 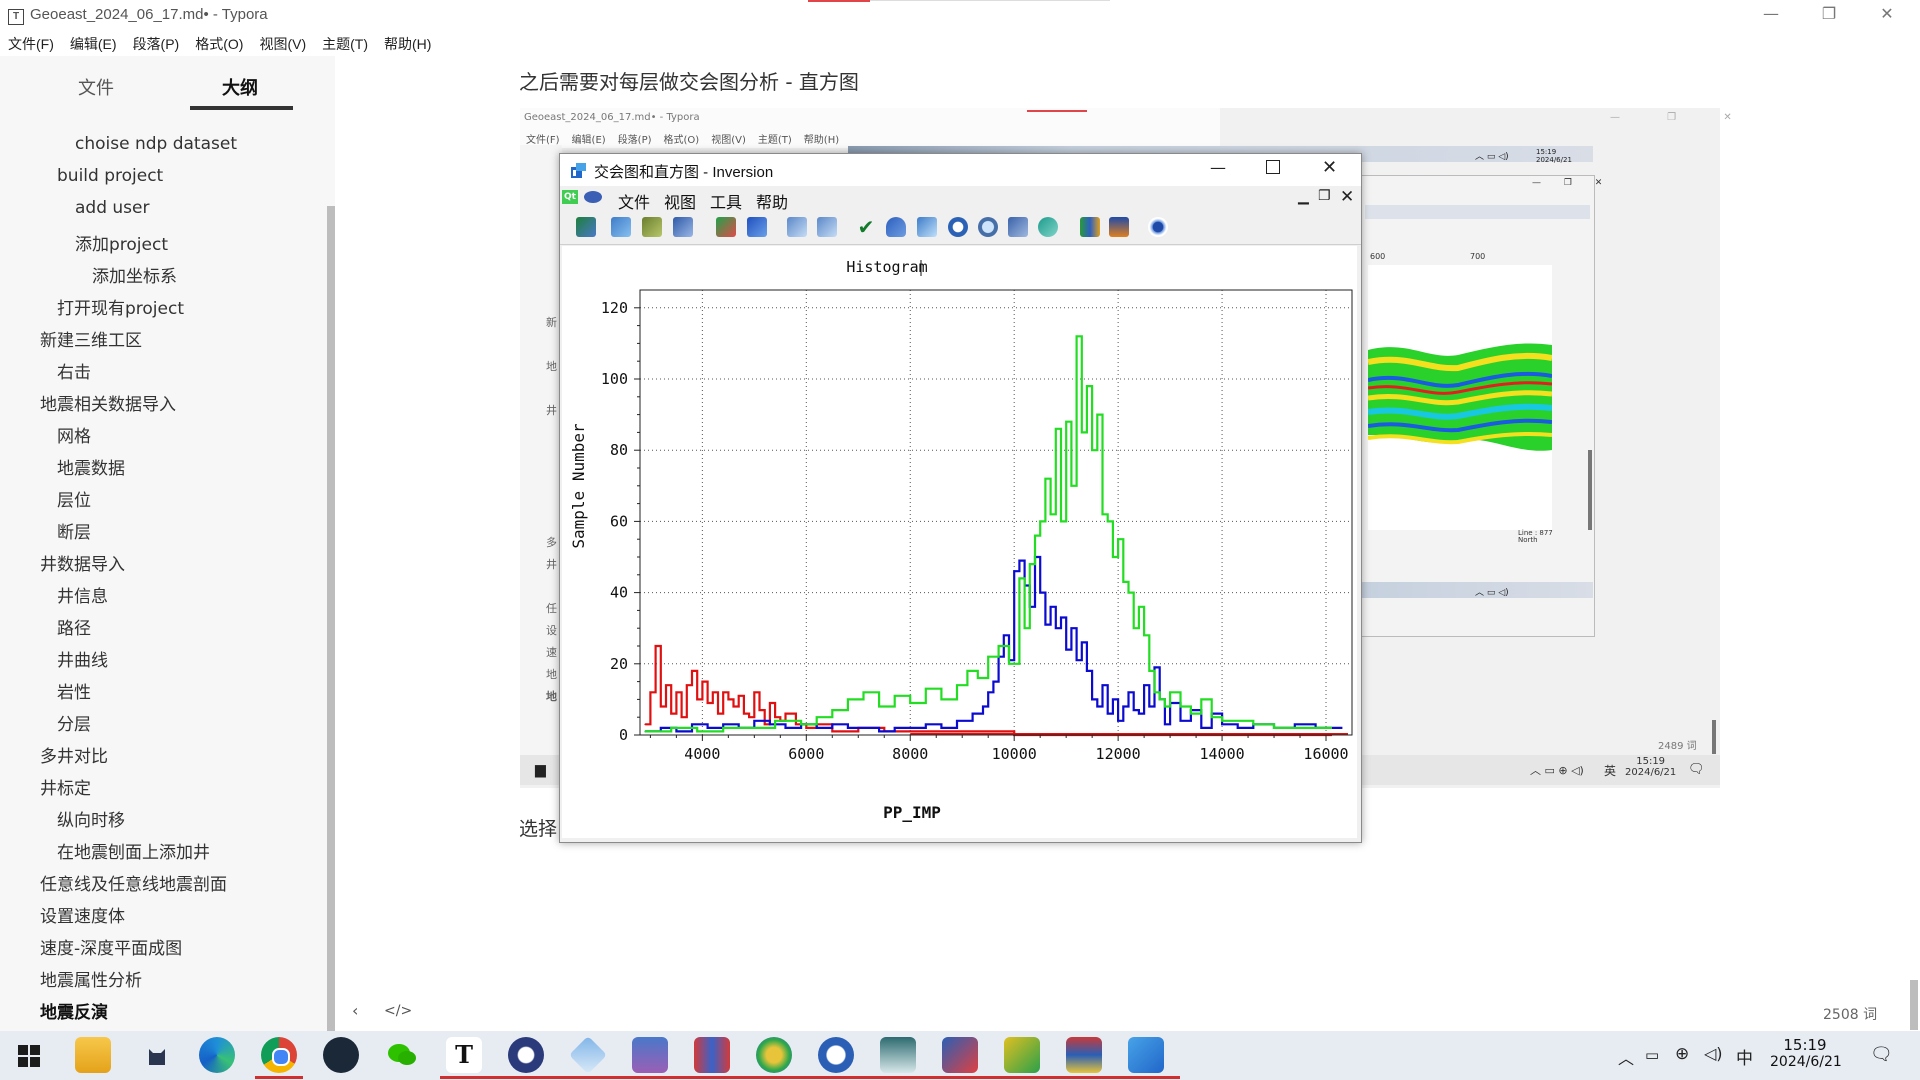 What do you see at coordinates (345, 44) in the screenshot?
I see `menu-theme: 主题(T)` at bounding box center [345, 44].